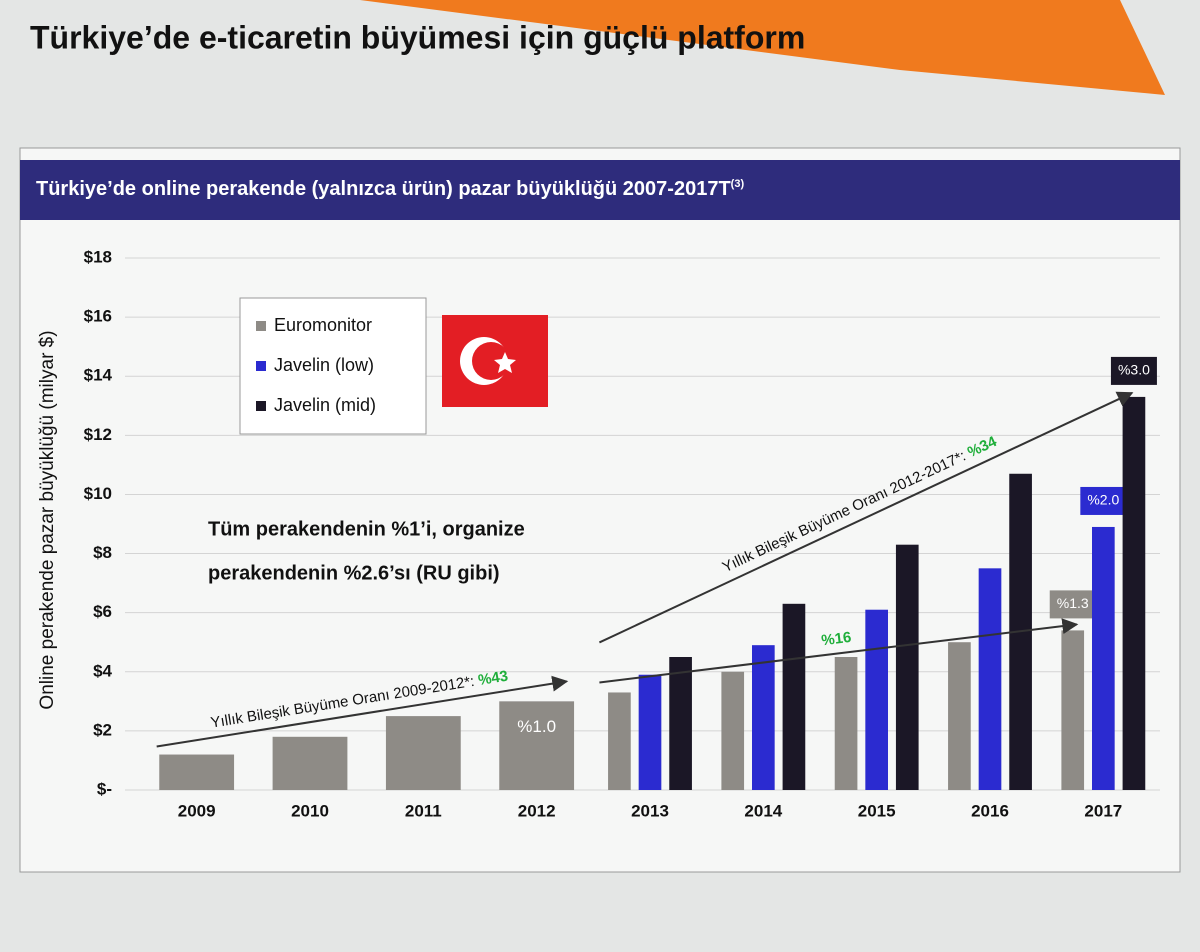  What do you see at coordinates (493, 679) in the screenshot?
I see `cagr-rate: %43` at bounding box center [493, 679].